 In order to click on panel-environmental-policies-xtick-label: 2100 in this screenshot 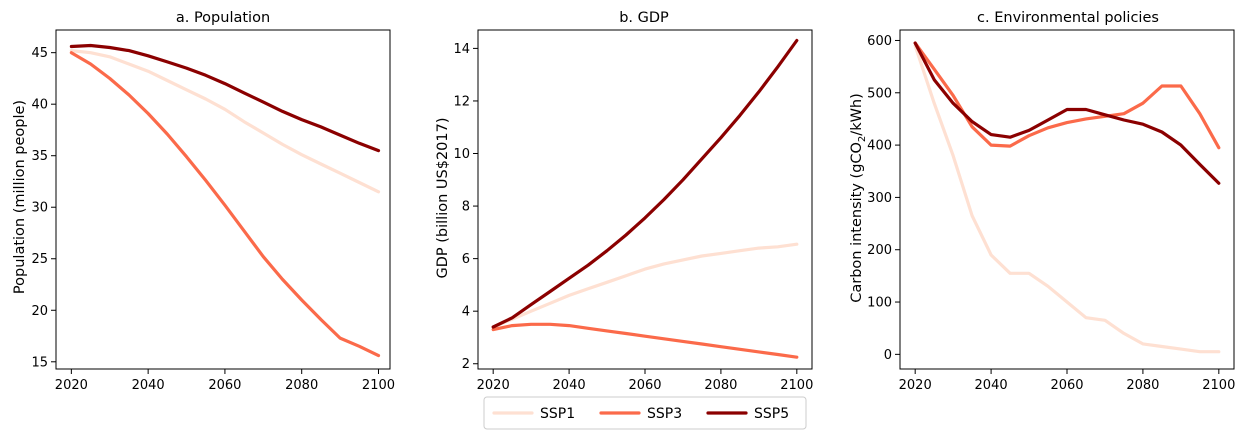, I will do `click(1218, 385)`.